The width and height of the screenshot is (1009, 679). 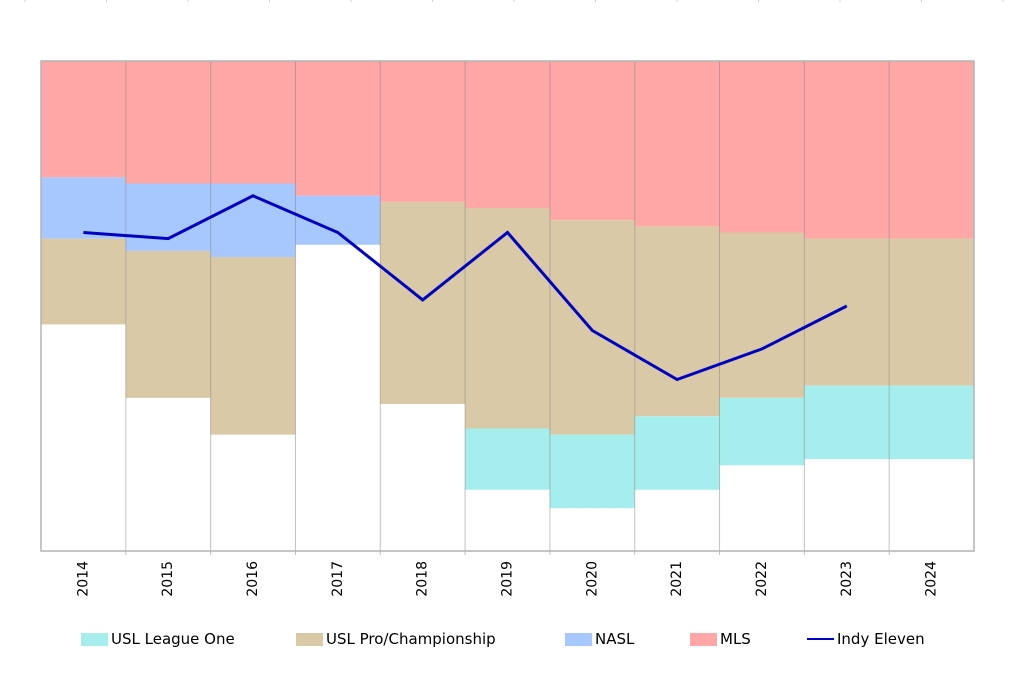 What do you see at coordinates (94, 639) in the screenshot?
I see `legend-swatch-usl-league-one` at bounding box center [94, 639].